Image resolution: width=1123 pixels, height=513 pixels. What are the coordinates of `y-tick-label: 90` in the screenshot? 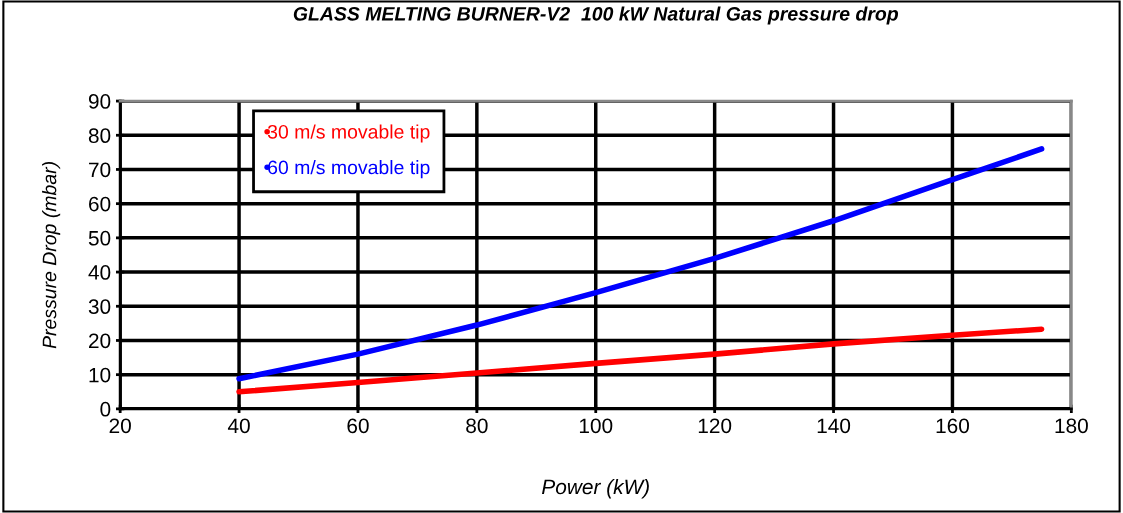 It's located at (99, 101).